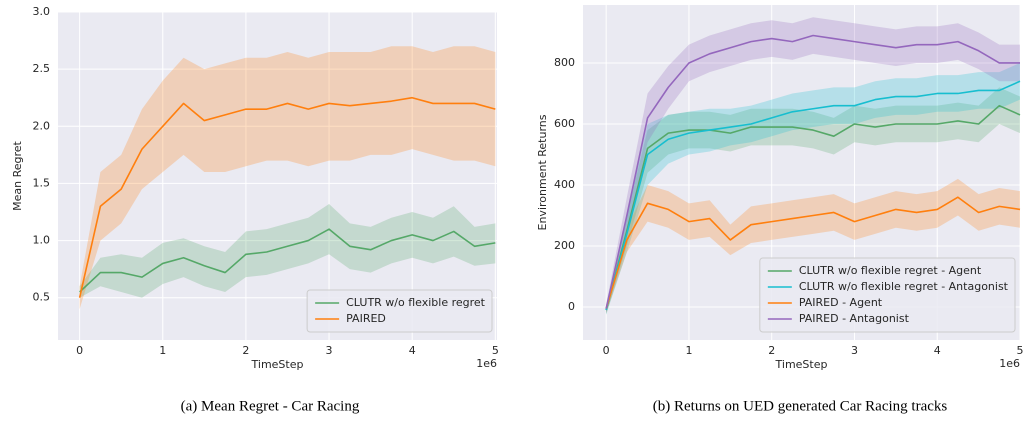  What do you see at coordinates (564, 184) in the screenshot?
I see `y-tick-label: 400` at bounding box center [564, 184].